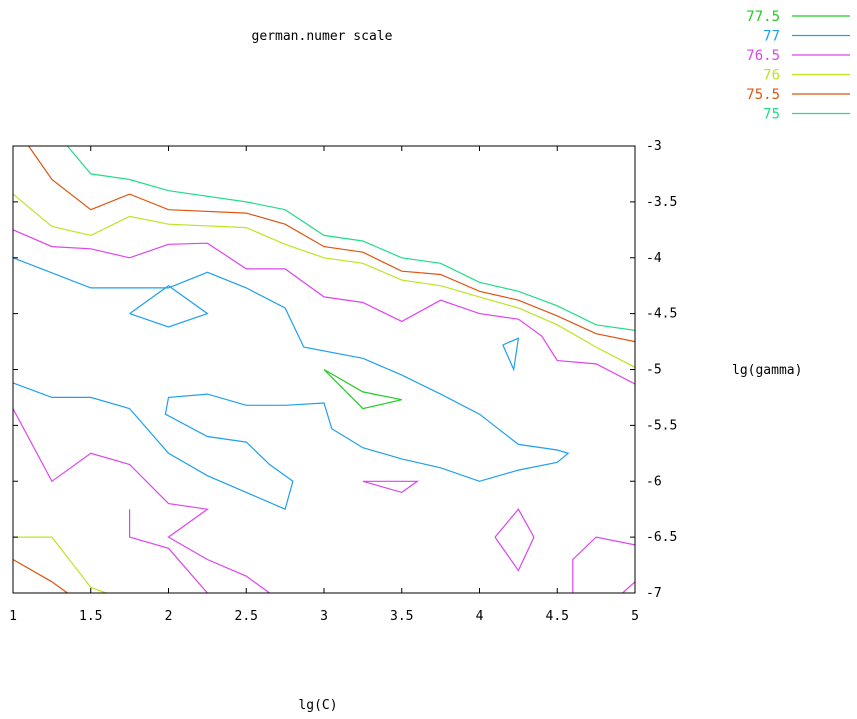  Describe the element at coordinates (661, 314) in the screenshot. I see `y-tick-label: -4.5` at that location.